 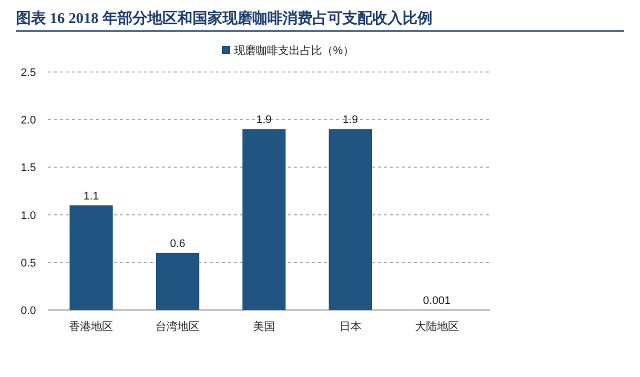 I want to click on y-tick-label: 0.5, so click(x=28, y=263).